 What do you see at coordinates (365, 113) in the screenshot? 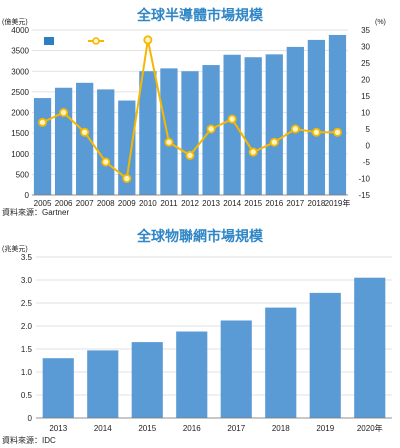
I see `chart1-right-tick-label: 10` at bounding box center [365, 113].